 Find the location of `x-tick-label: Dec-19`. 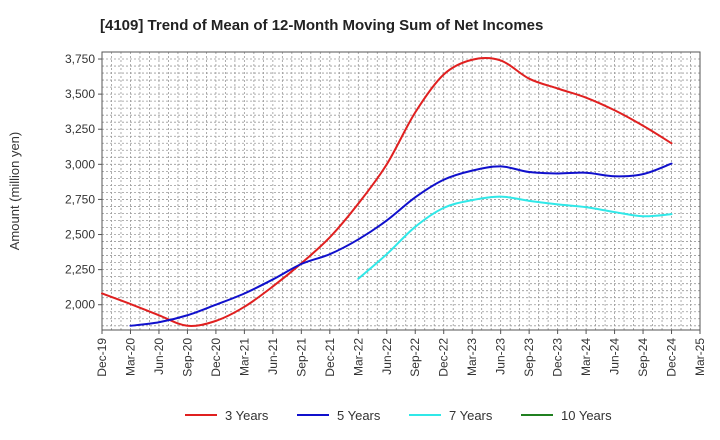

x-tick-label: Dec-19 is located at coordinates (102, 357).